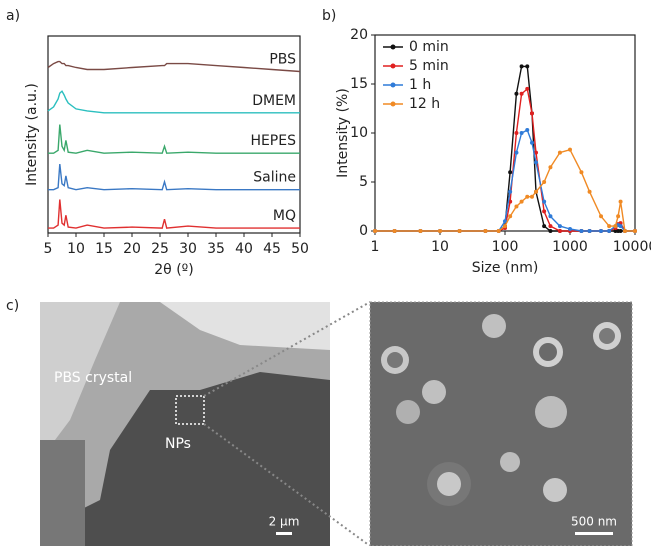 This screenshot has height=550, width=651. What do you see at coordinates (570, 247) in the screenshot?
I see `x-tick-label: 1000` at bounding box center [570, 247].